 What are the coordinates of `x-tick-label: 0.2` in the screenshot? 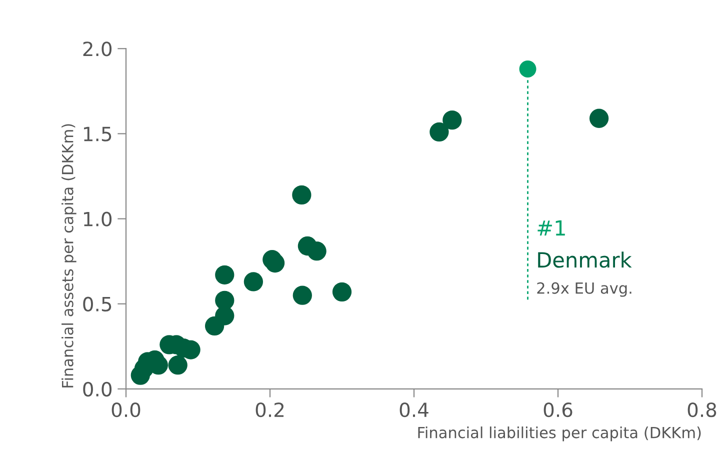 It's located at (270, 410).